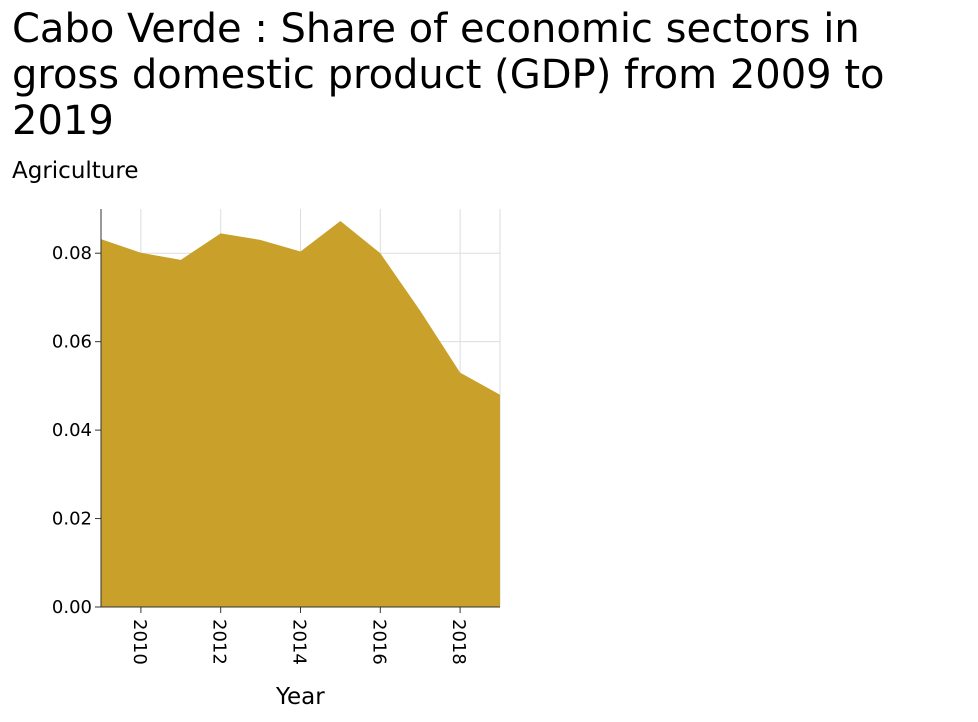  Describe the element at coordinates (378, 642) in the screenshot. I see `x-tick-label: 2016` at that location.